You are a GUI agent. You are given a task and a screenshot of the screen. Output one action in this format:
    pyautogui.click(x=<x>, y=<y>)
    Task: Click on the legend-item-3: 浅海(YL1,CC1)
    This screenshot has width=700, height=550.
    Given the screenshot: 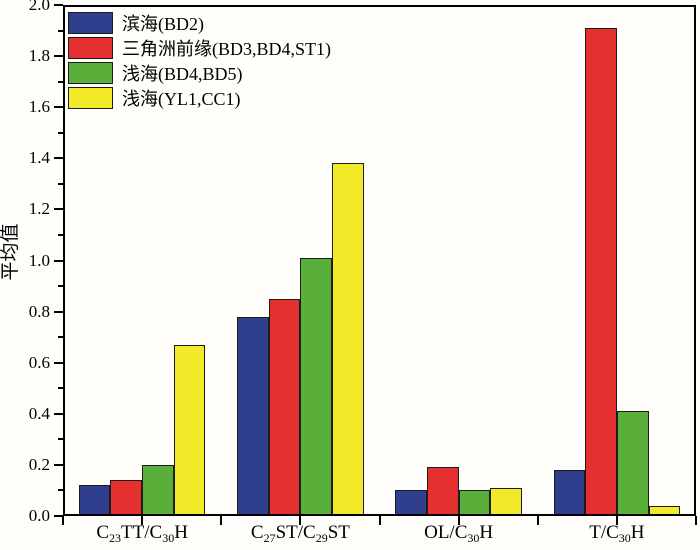 What is the action you would take?
    pyautogui.click(x=199, y=97)
    